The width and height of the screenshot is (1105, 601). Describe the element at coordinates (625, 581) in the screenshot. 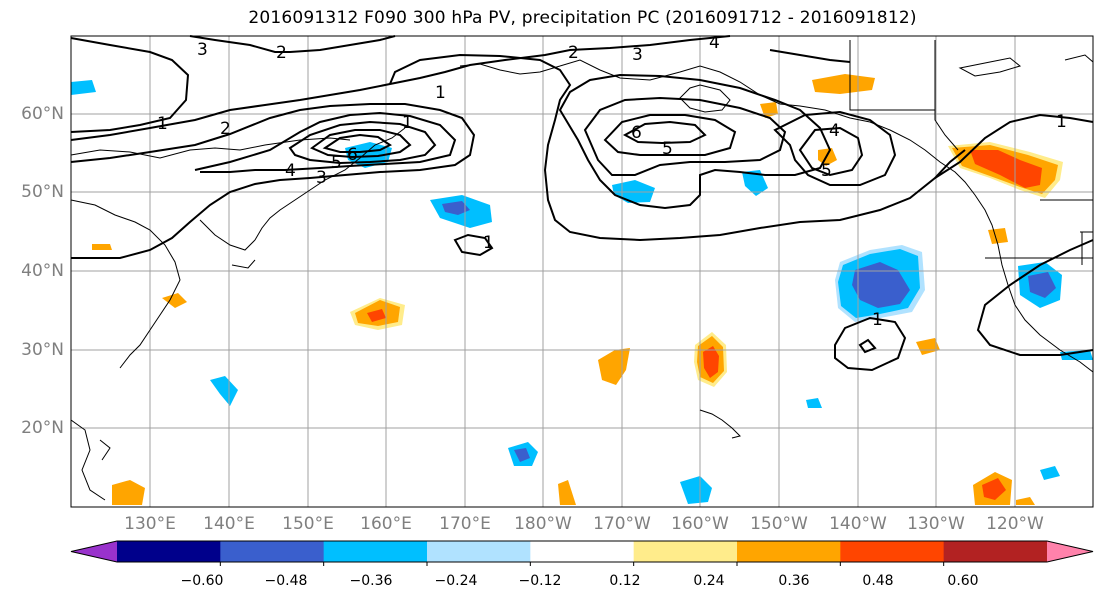

I see `colorbar-tick-label: 0.12` at that location.